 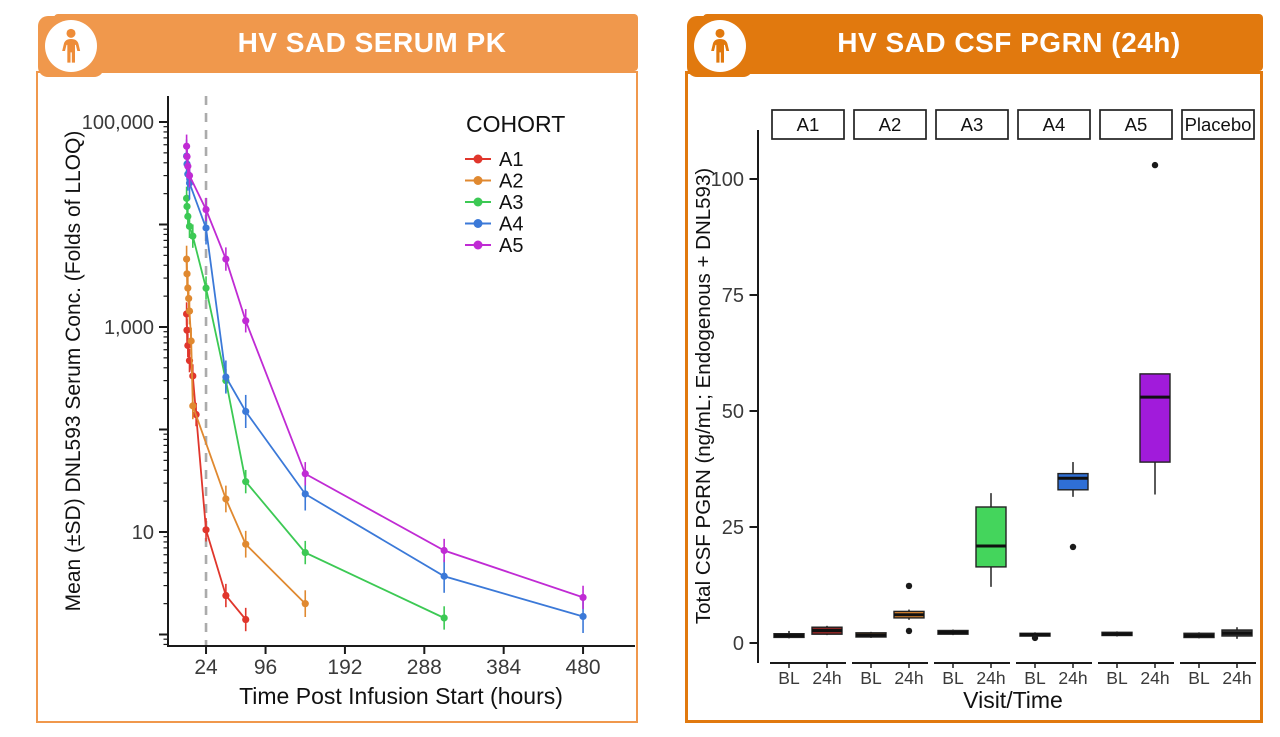 What do you see at coordinates (118, 123) in the screenshot?
I see `svg-text: 100,000` at bounding box center [118, 123].